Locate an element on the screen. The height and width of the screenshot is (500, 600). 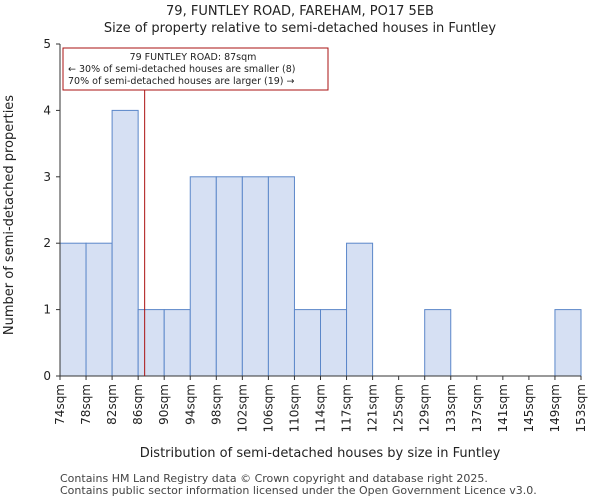
bar-106sqm is located at coordinates (281, 276).